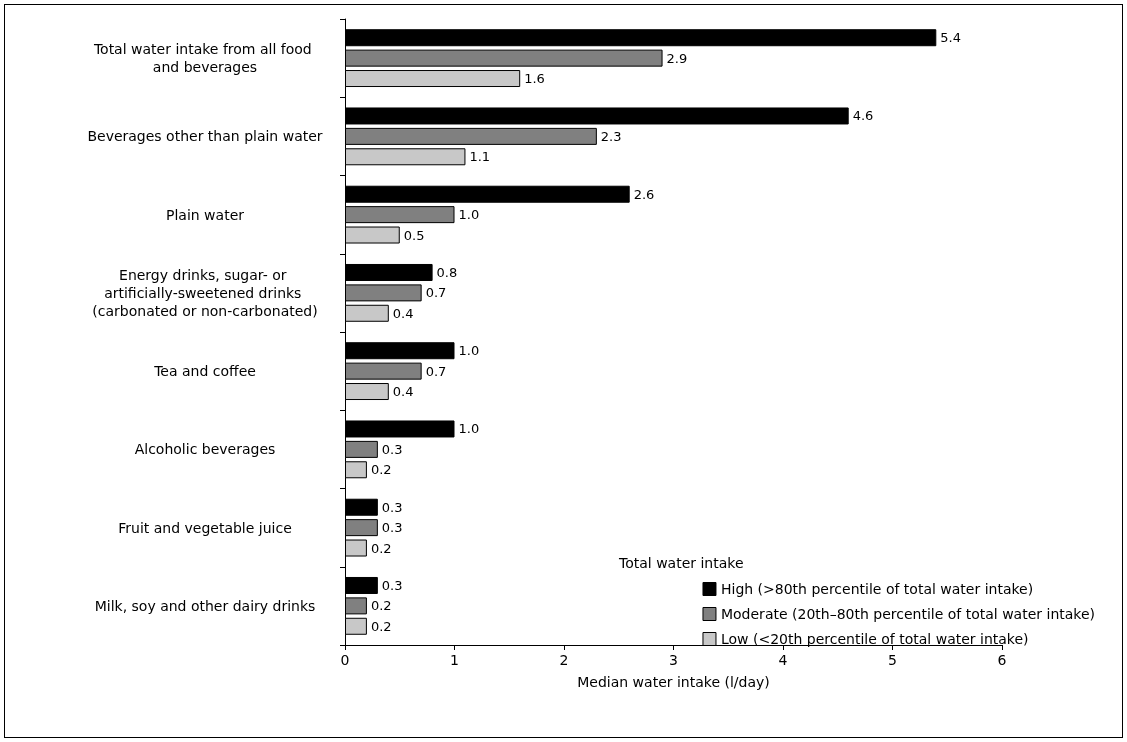 The image size is (1127, 742). I want to click on legend-label: Low (<20th percentile of total water intake), so click(874, 639).